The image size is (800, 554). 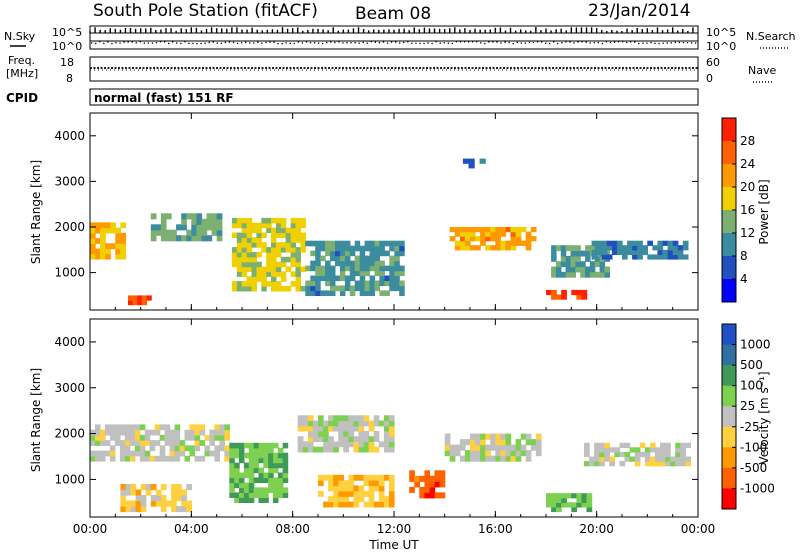 I want to click on beam-label: Beam 08, so click(x=393, y=14).